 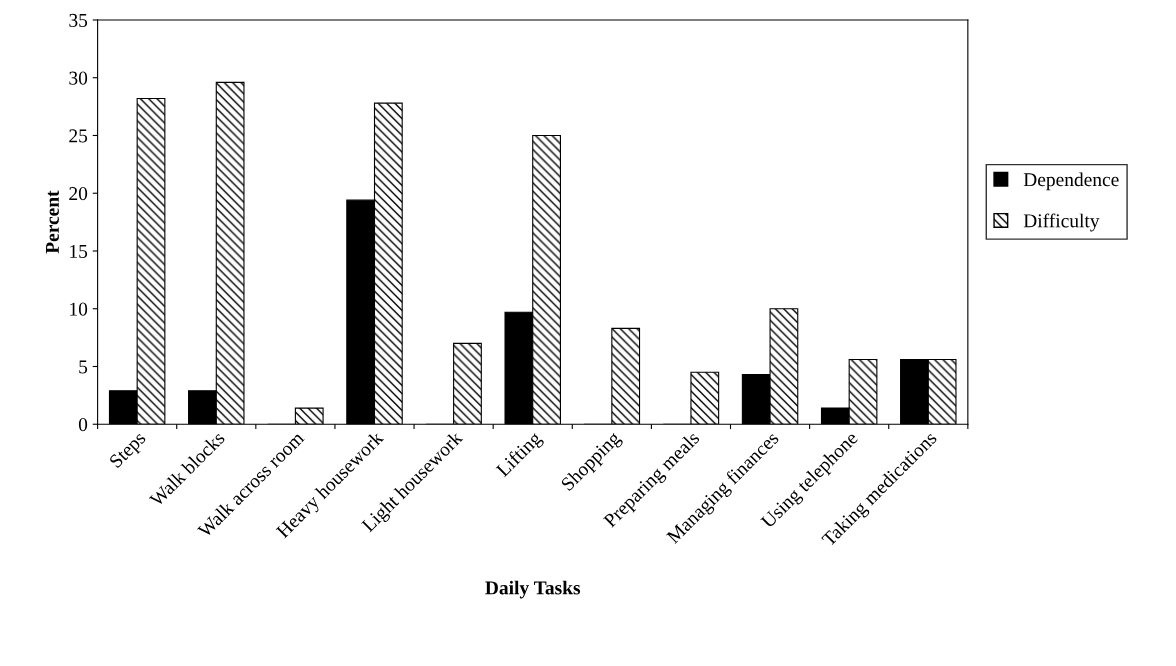 What do you see at coordinates (52, 222) in the screenshot?
I see `y-axis-title: Percent` at bounding box center [52, 222].